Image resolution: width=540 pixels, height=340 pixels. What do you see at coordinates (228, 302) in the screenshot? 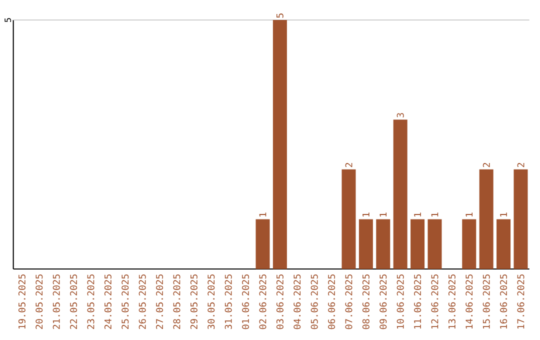
I see `x-tick-label: 31.05.2025` at bounding box center [228, 302].